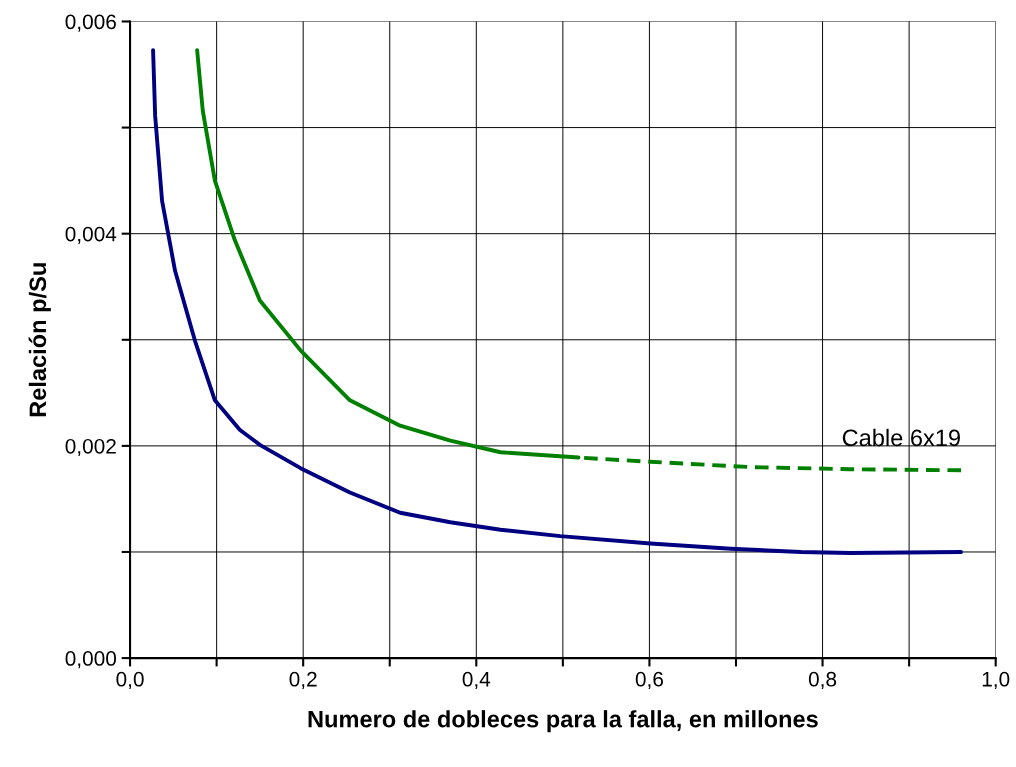  What do you see at coordinates (822, 680) in the screenshot?
I see `x-tick-label: 0,8` at bounding box center [822, 680].